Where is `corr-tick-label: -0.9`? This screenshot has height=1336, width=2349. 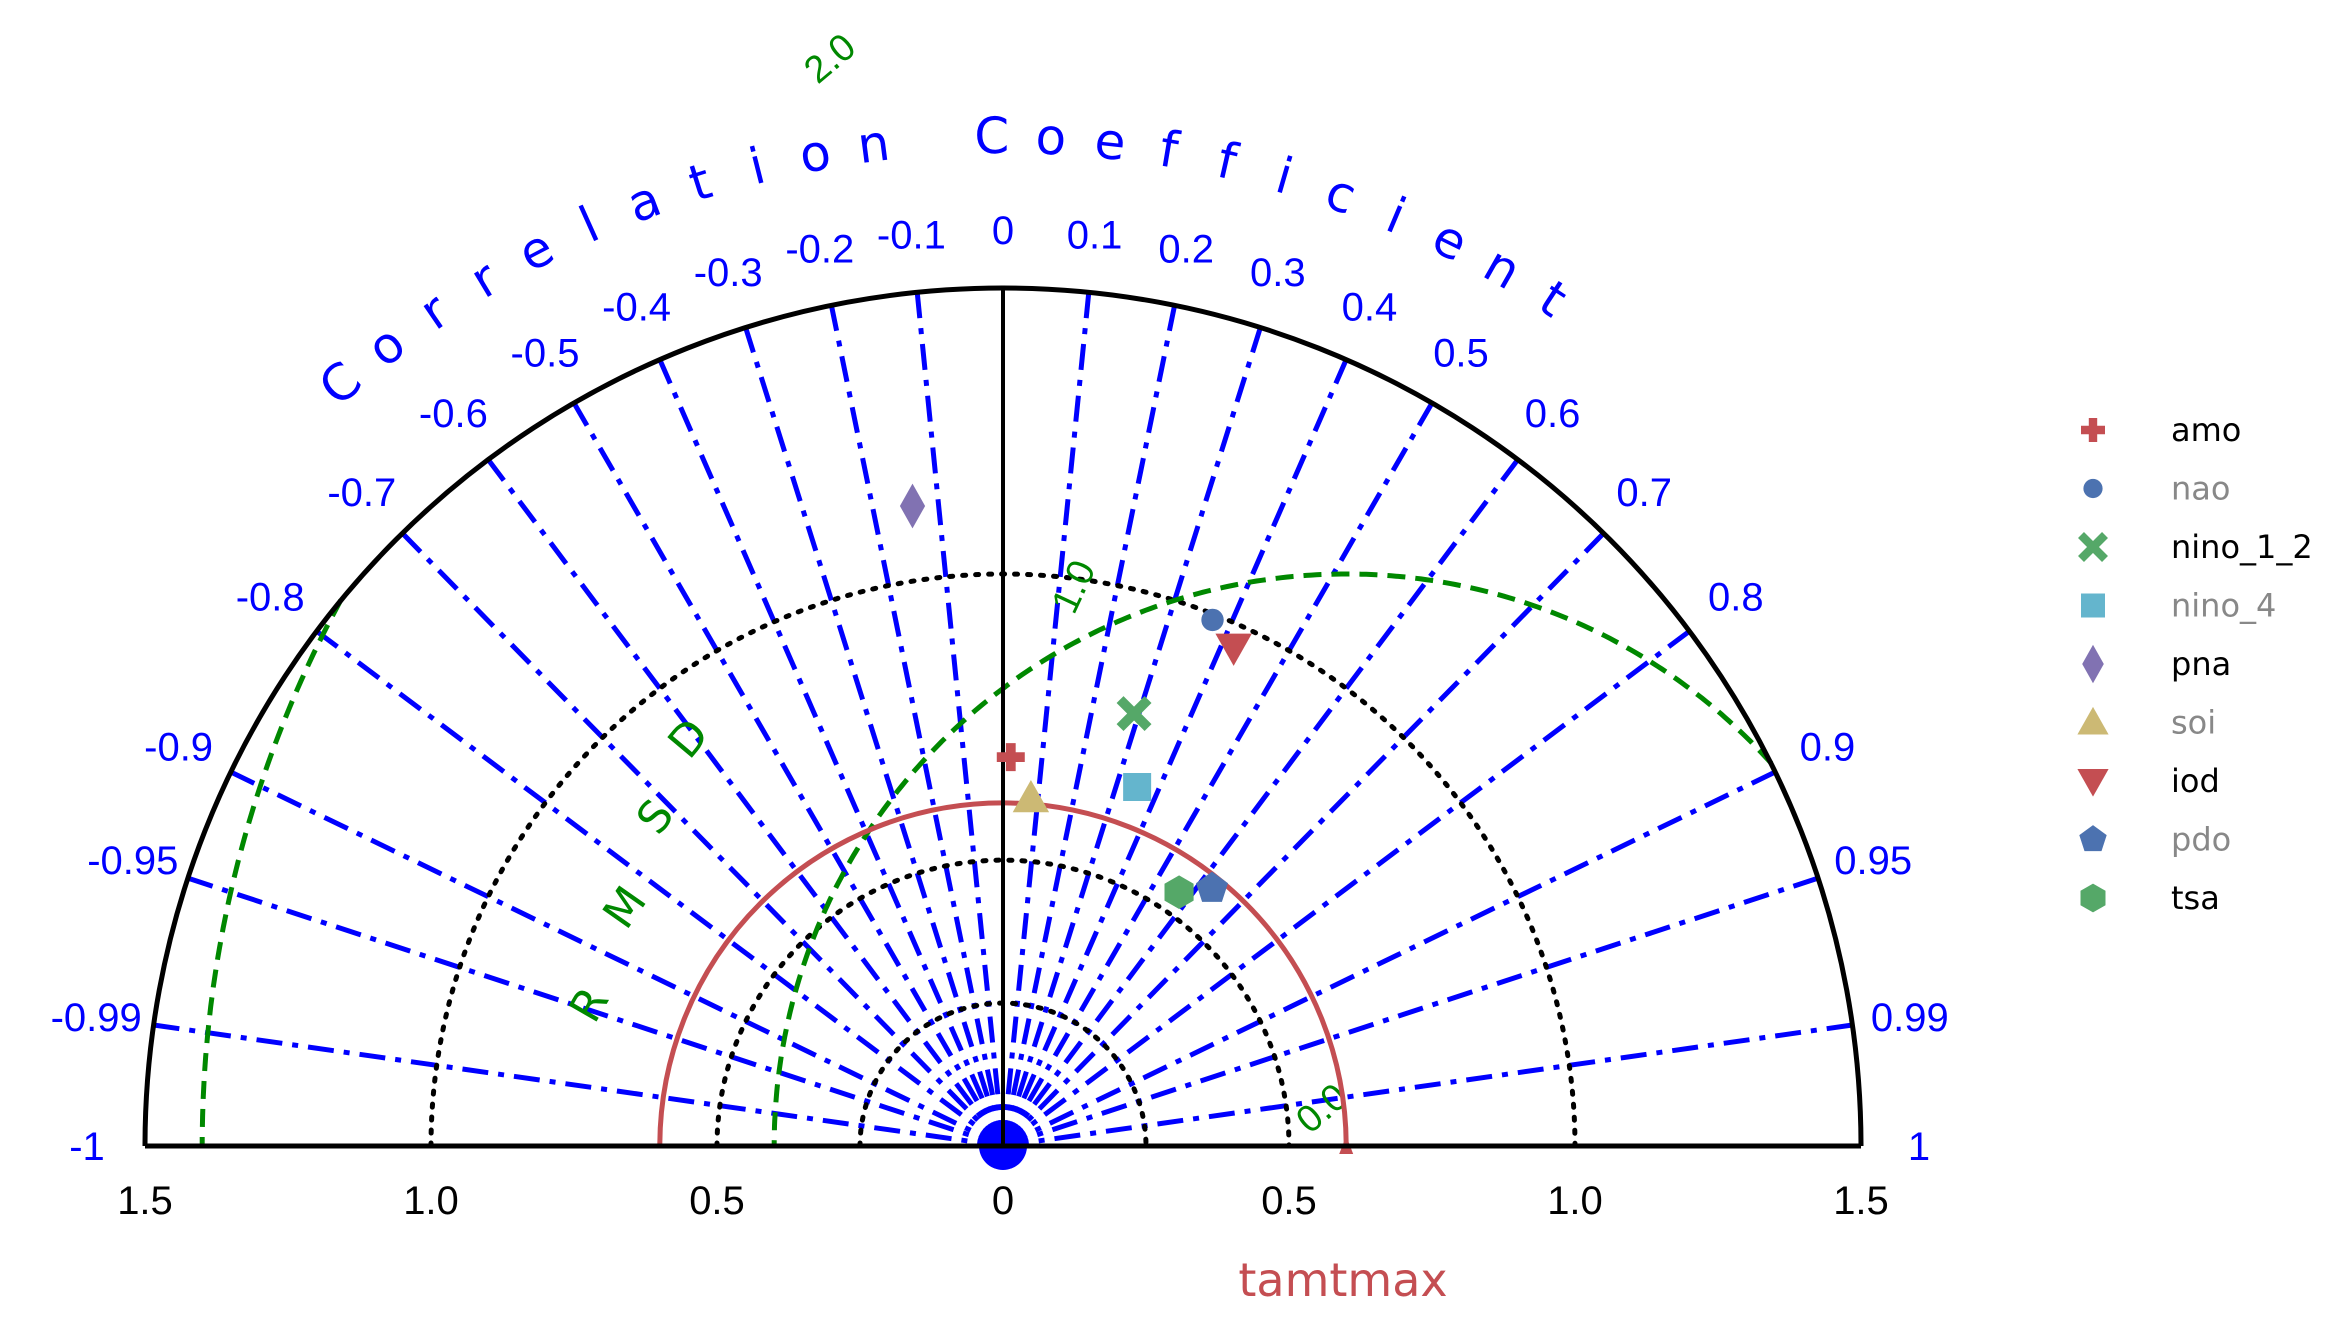 corr-tick-label: -0.9 is located at coordinates (178, 748).